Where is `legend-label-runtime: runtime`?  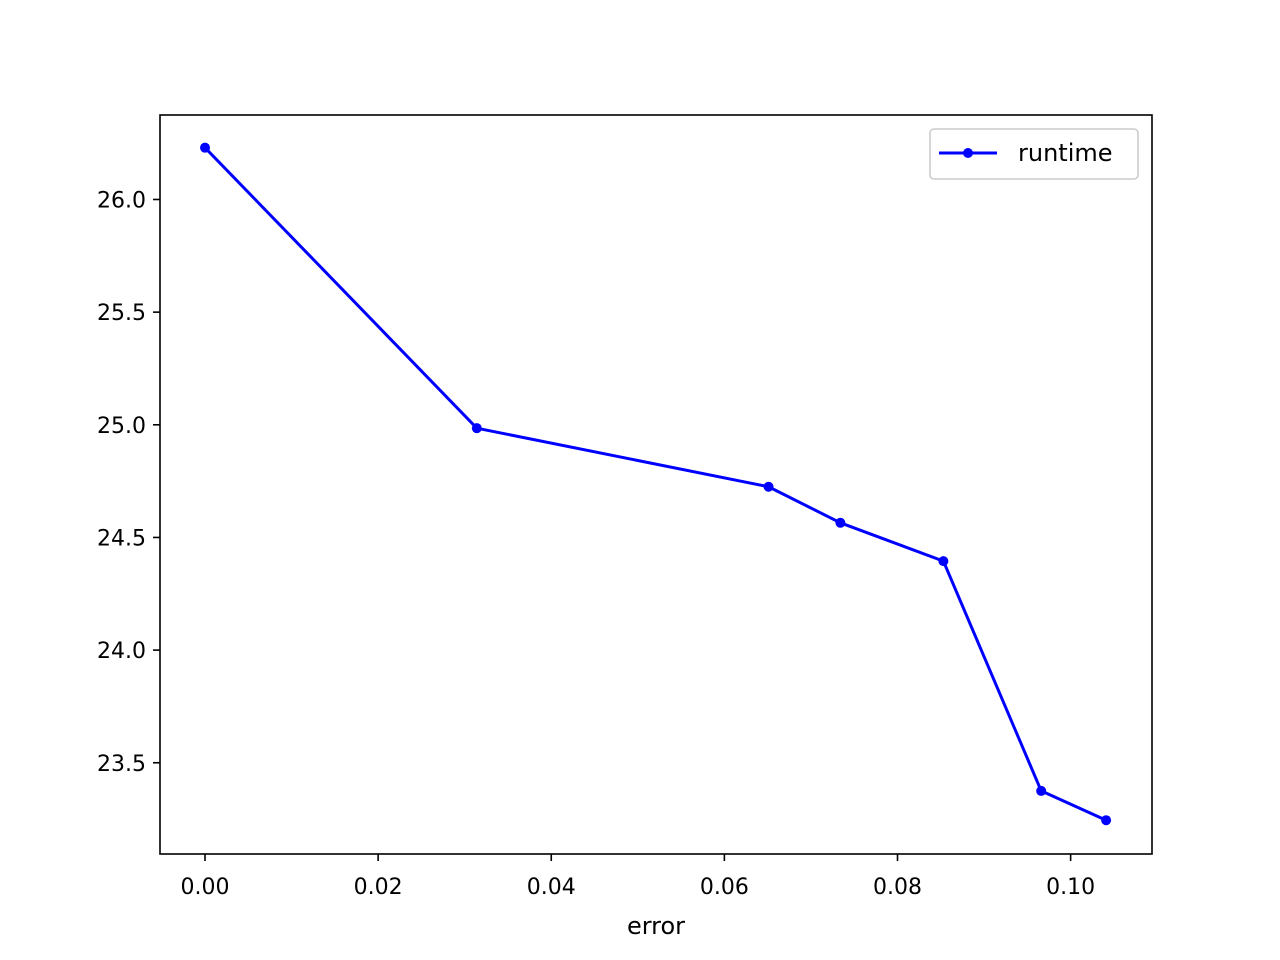 legend-label-runtime: runtime is located at coordinates (1065, 153).